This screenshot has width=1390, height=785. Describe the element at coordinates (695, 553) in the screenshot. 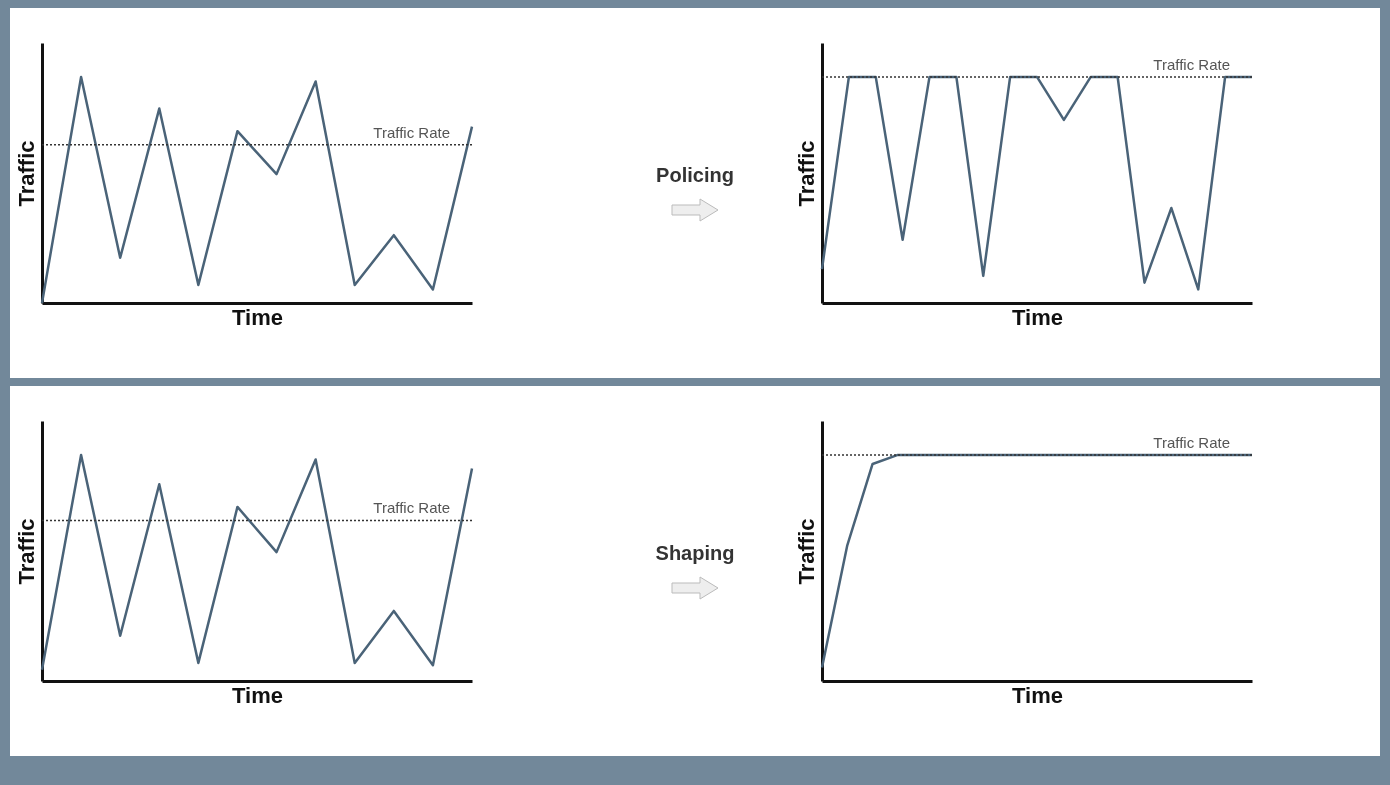

I see `text: Shaping` at that location.